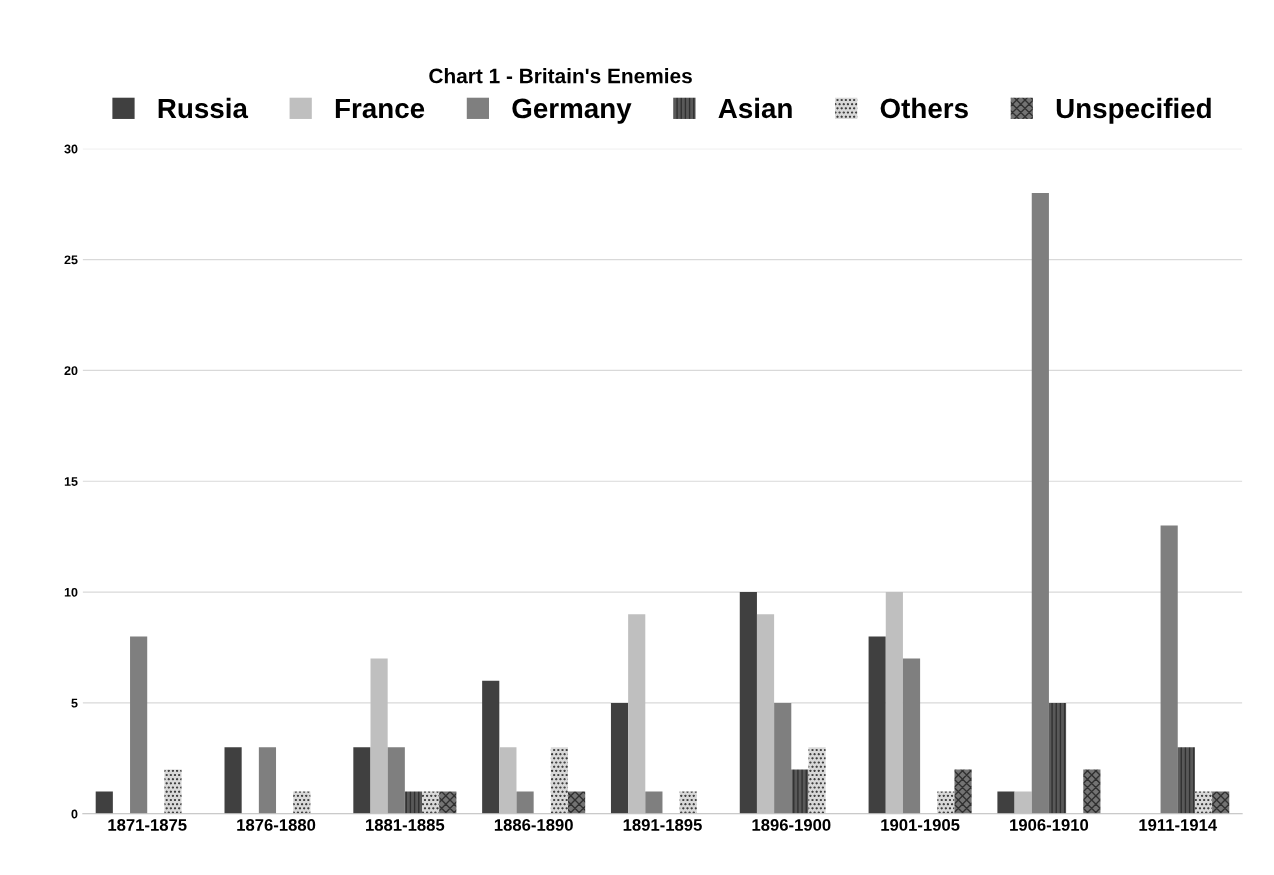  What do you see at coordinates (920, 825) in the screenshot?
I see `x-tick-label: 1901-1905` at bounding box center [920, 825].